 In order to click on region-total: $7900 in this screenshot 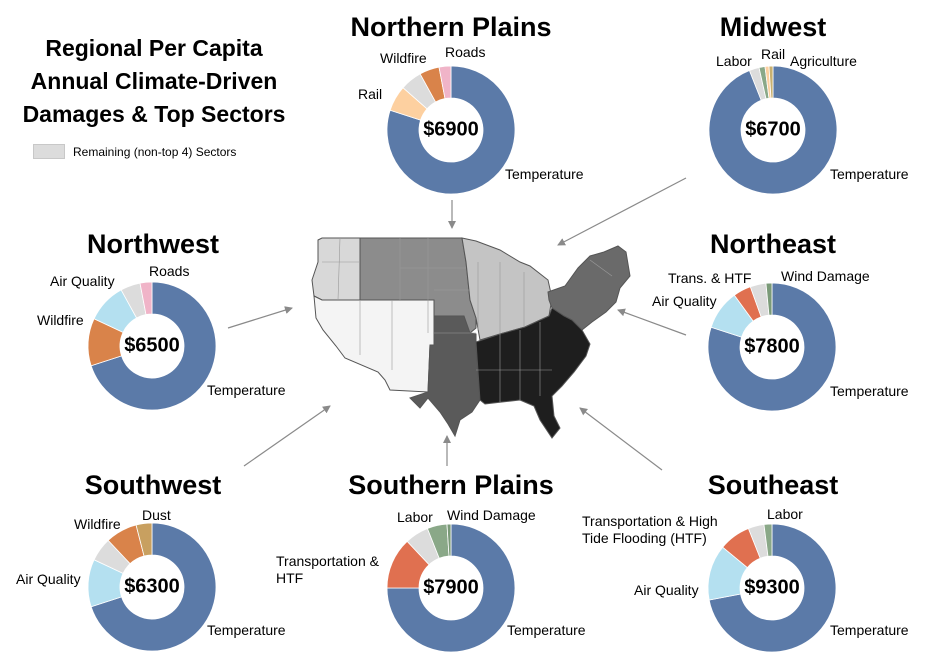, I will do `click(451, 587)`.